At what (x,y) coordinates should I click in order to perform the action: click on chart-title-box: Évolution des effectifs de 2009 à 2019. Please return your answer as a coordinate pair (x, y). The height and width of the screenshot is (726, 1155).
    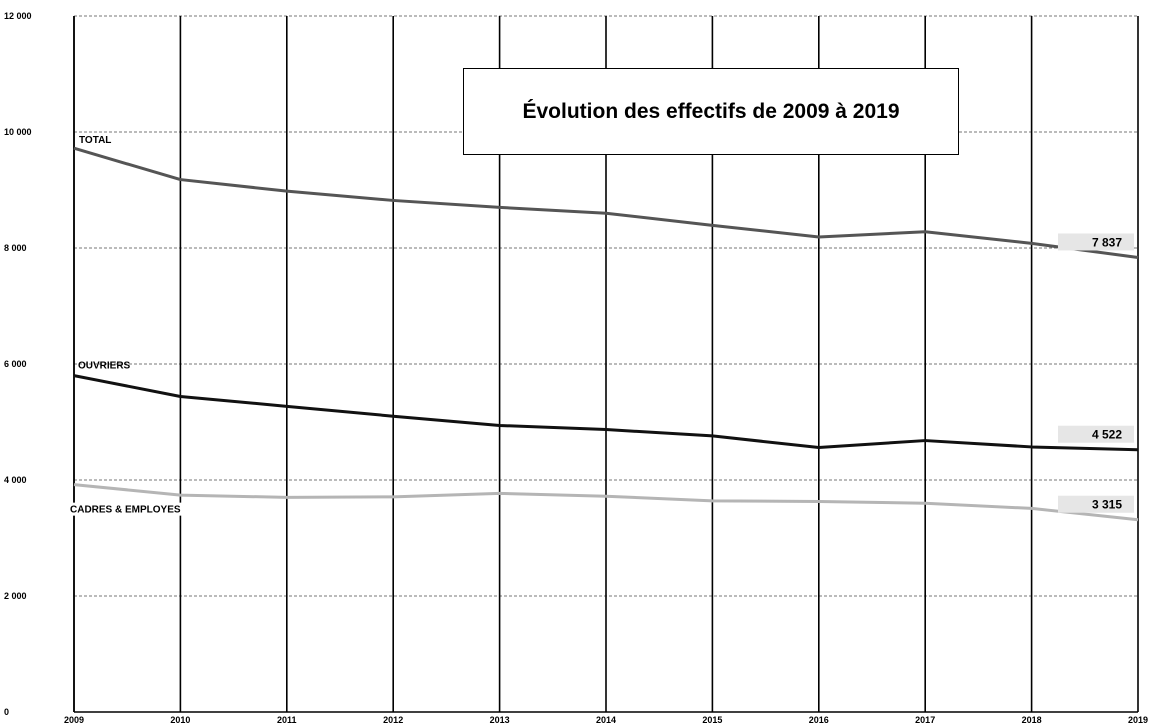
    Looking at the image, I should click on (711, 111).